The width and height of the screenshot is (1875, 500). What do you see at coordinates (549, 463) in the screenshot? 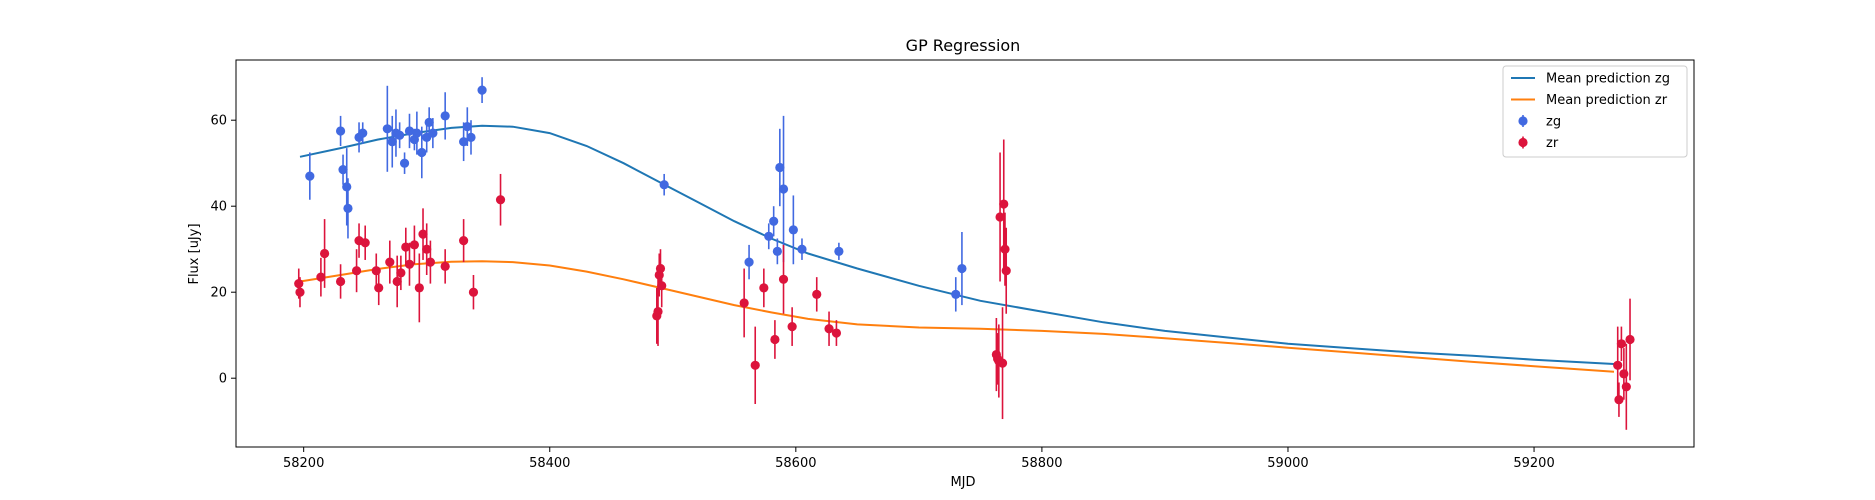
I see `x-tick-label: 58400` at bounding box center [549, 463].